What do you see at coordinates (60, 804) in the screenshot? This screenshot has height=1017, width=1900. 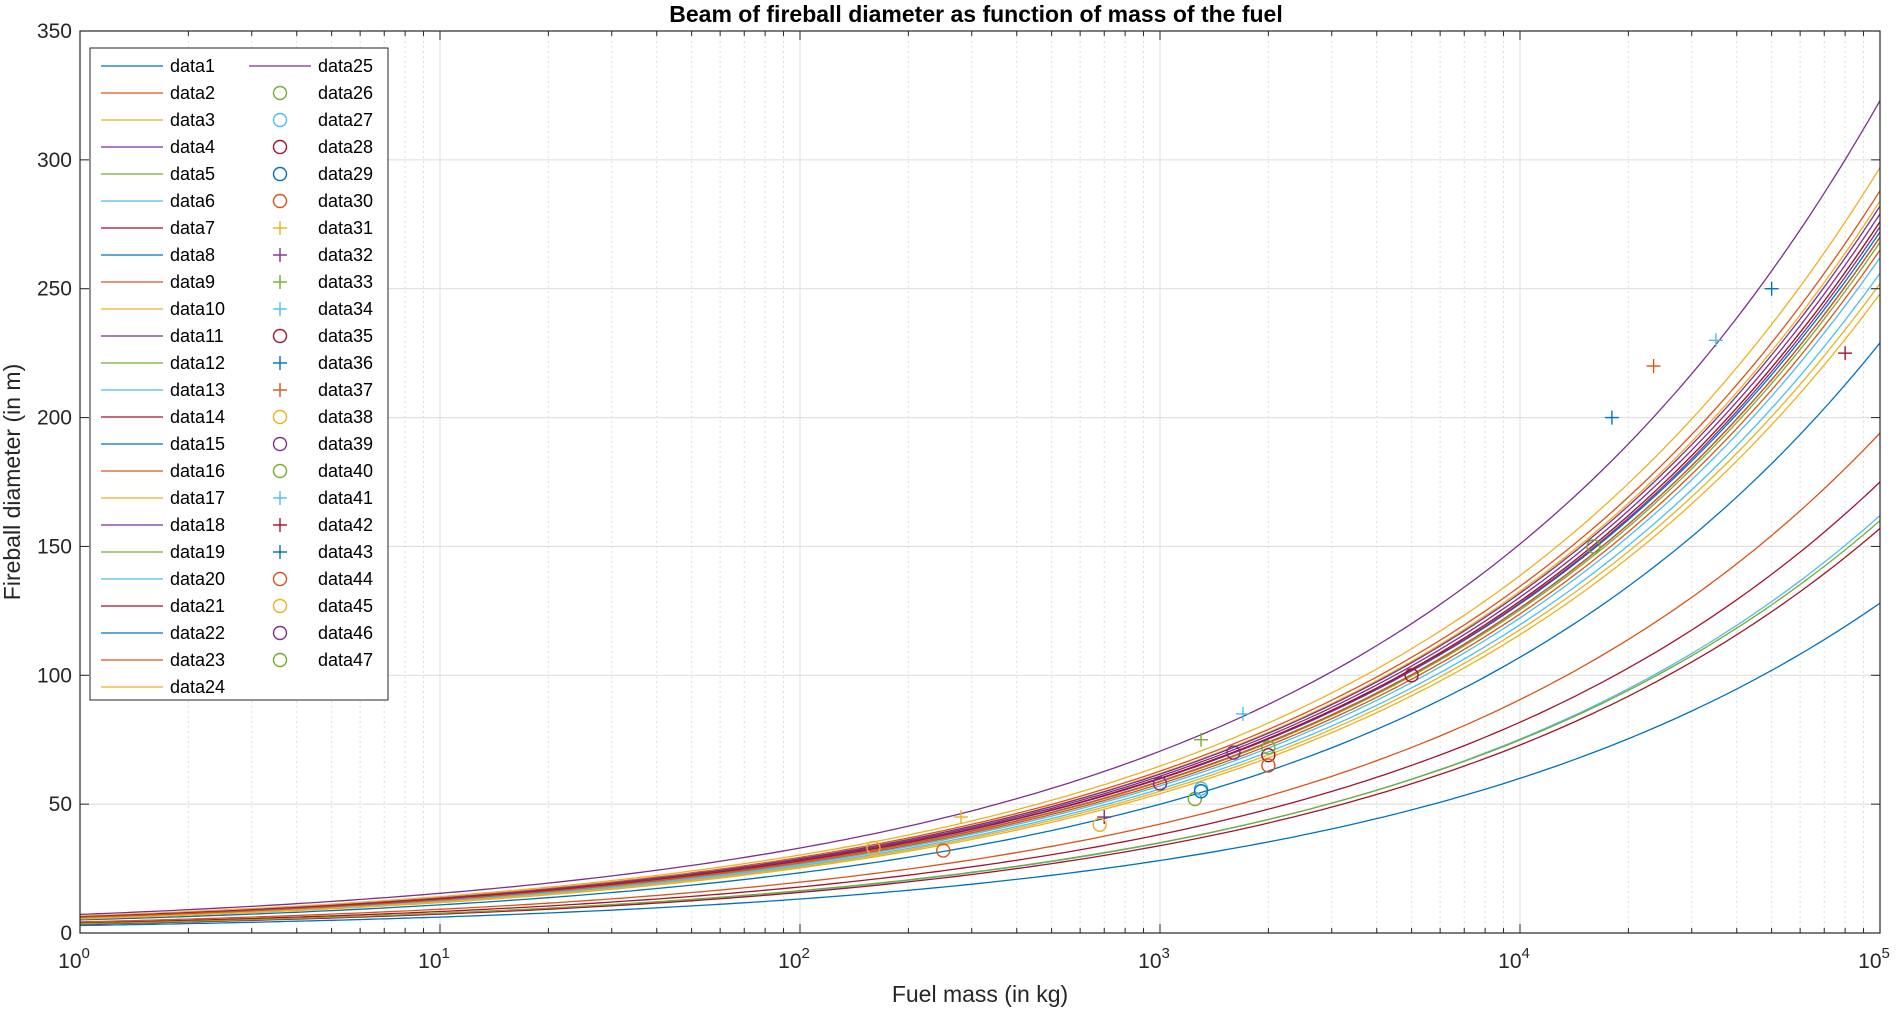 I see `y-tick-label: 50` at bounding box center [60, 804].